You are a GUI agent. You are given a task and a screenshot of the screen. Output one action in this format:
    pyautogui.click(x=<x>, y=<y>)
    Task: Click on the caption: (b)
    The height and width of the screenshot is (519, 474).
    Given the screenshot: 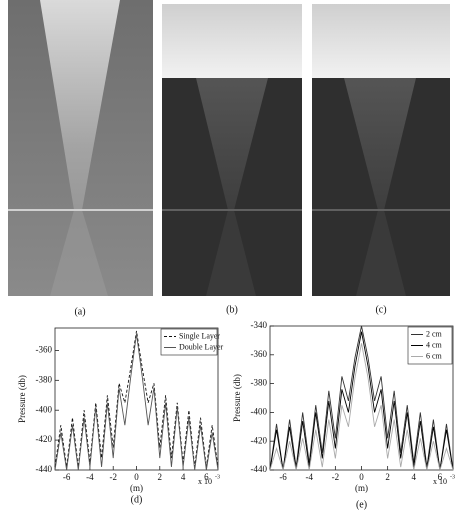 What is the action you would take?
    pyautogui.click(x=232, y=309)
    